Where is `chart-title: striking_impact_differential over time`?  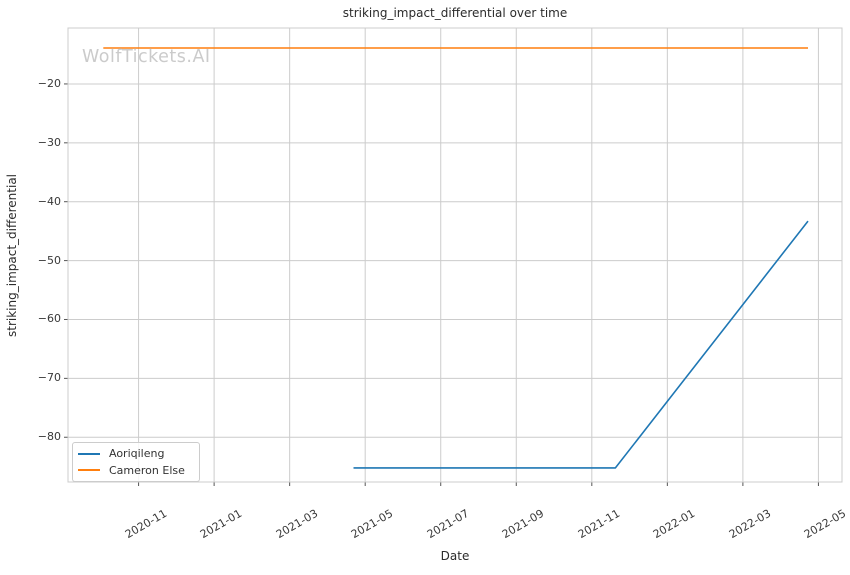
chart-title: striking_impact_differential over time is located at coordinates (455, 13).